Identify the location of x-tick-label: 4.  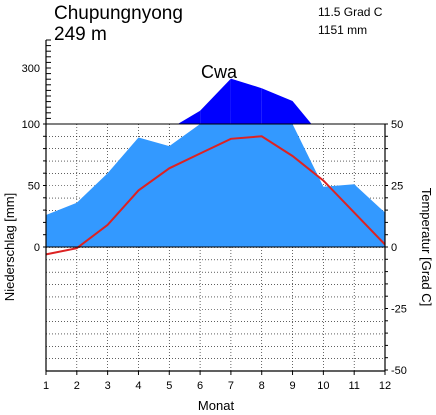
(138, 386).